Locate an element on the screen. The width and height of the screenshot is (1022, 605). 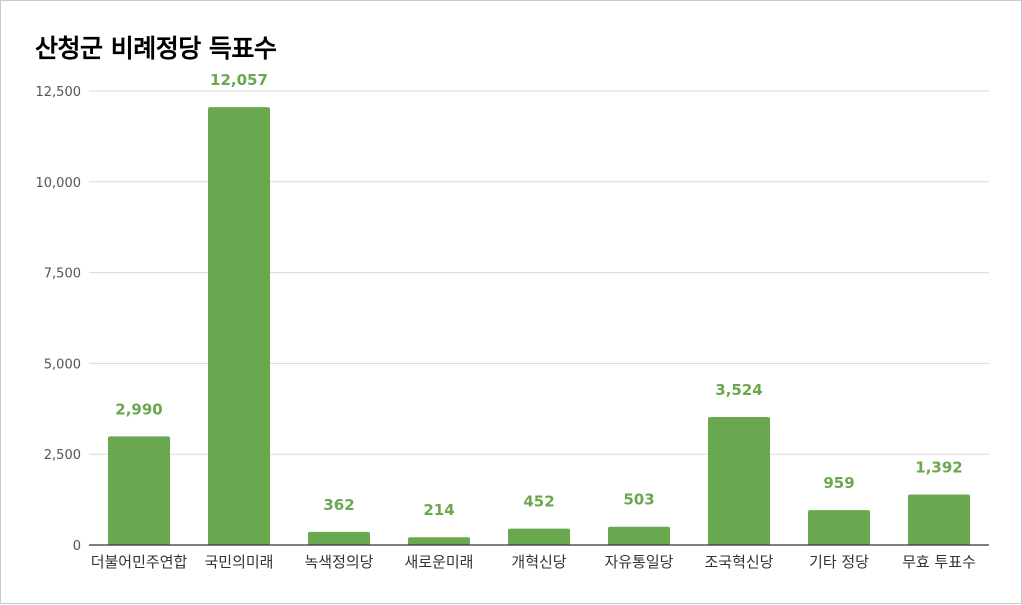
y-tick-label: 2,500 is located at coordinates (62, 455).